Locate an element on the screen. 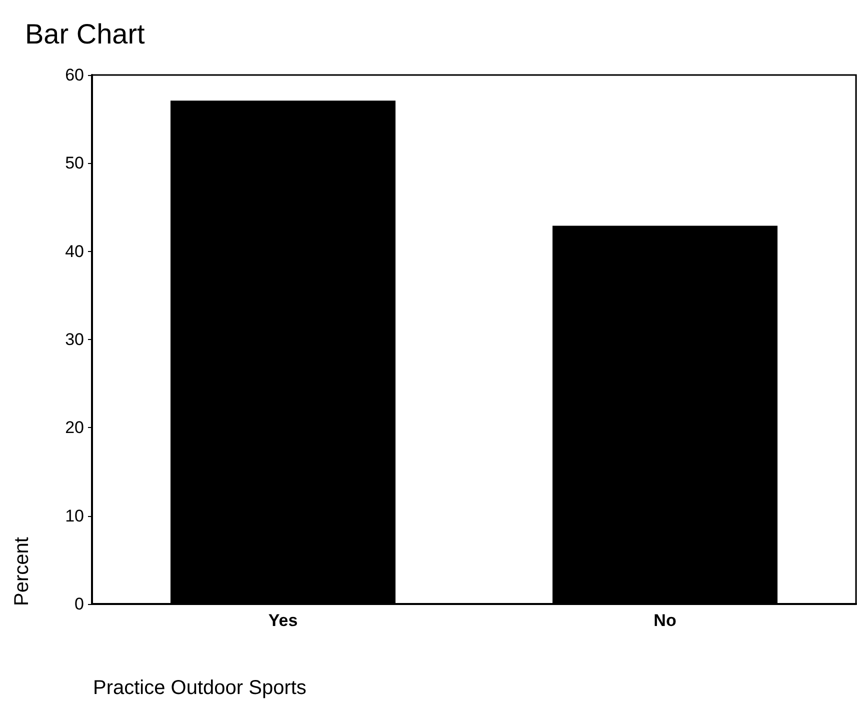 The image size is (857, 710). x-tick-label: No is located at coordinates (665, 620).